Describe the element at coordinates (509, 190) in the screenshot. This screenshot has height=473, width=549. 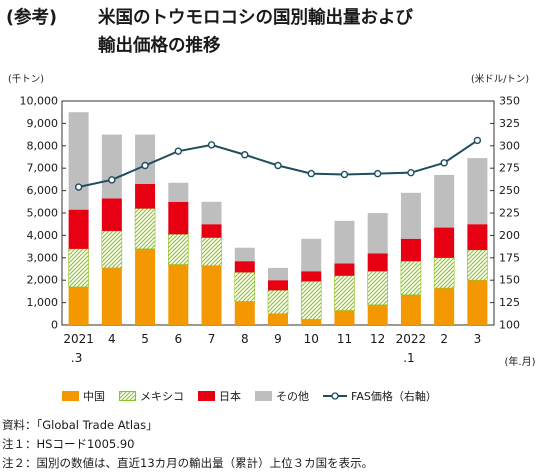
I see `right-tick-label: 250` at that location.